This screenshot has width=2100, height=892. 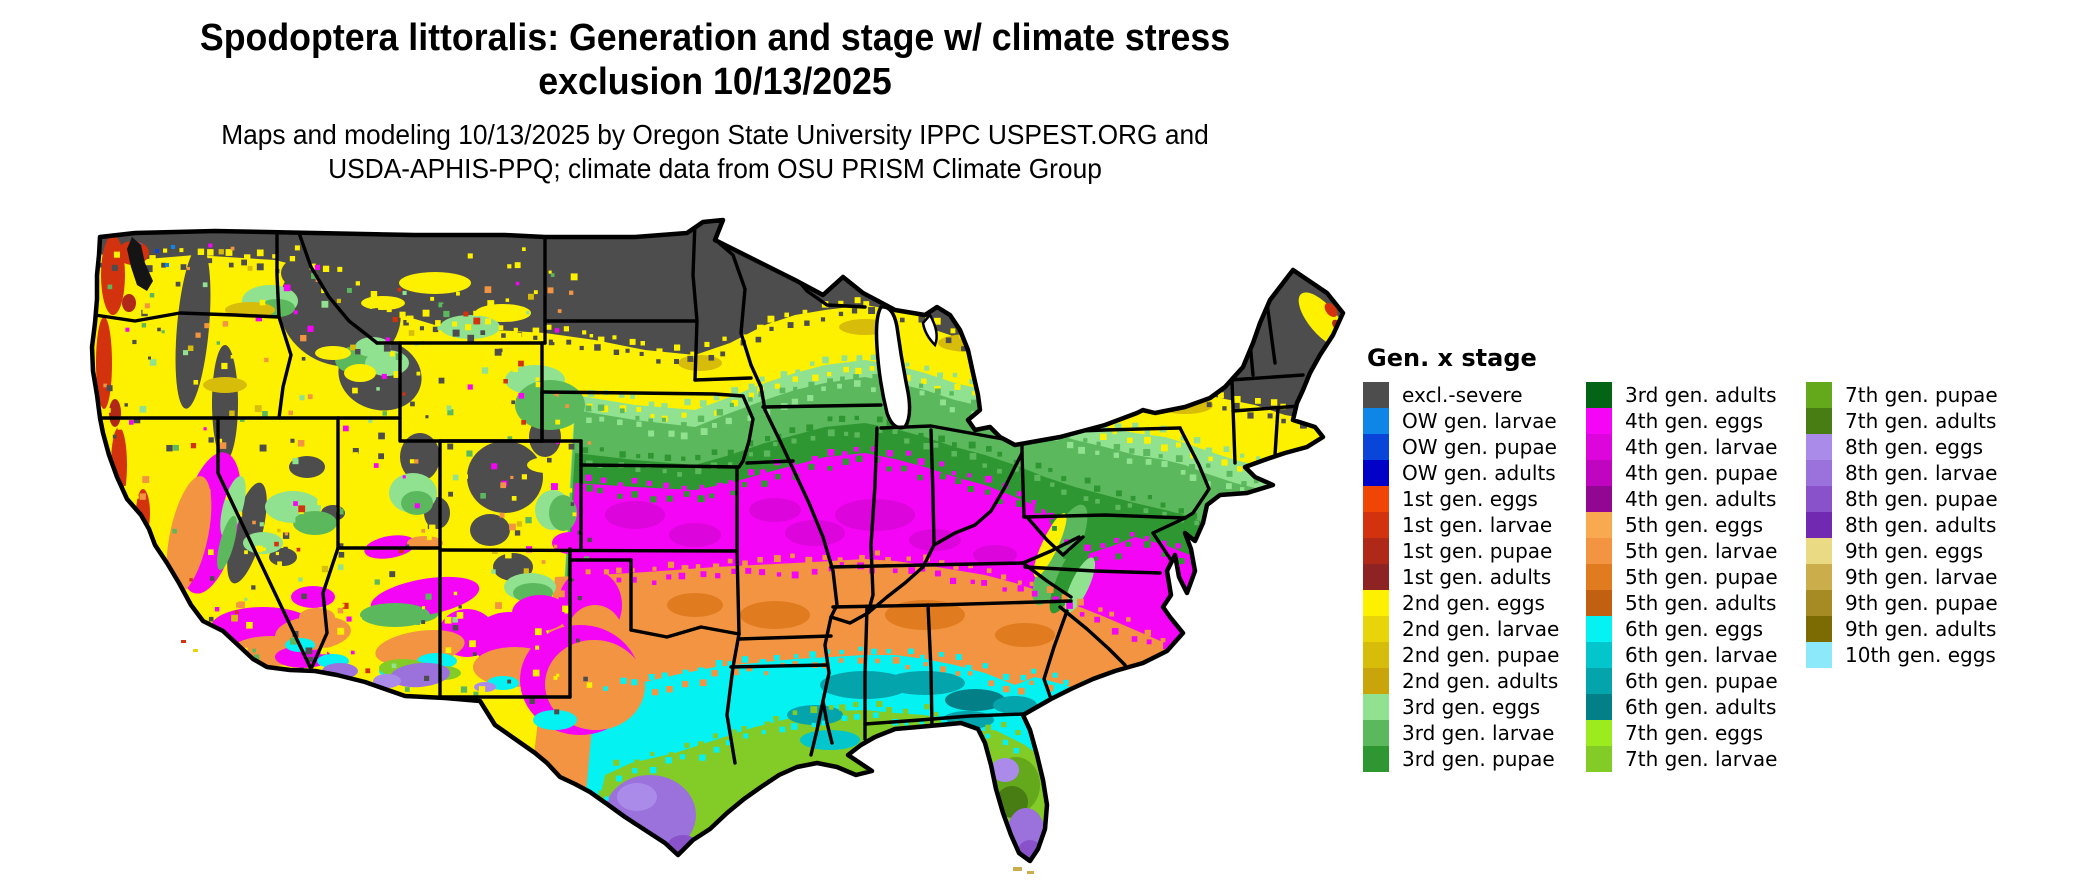 I want to click on legend-item: 7th gen. adults, so click(x=1917, y=421).